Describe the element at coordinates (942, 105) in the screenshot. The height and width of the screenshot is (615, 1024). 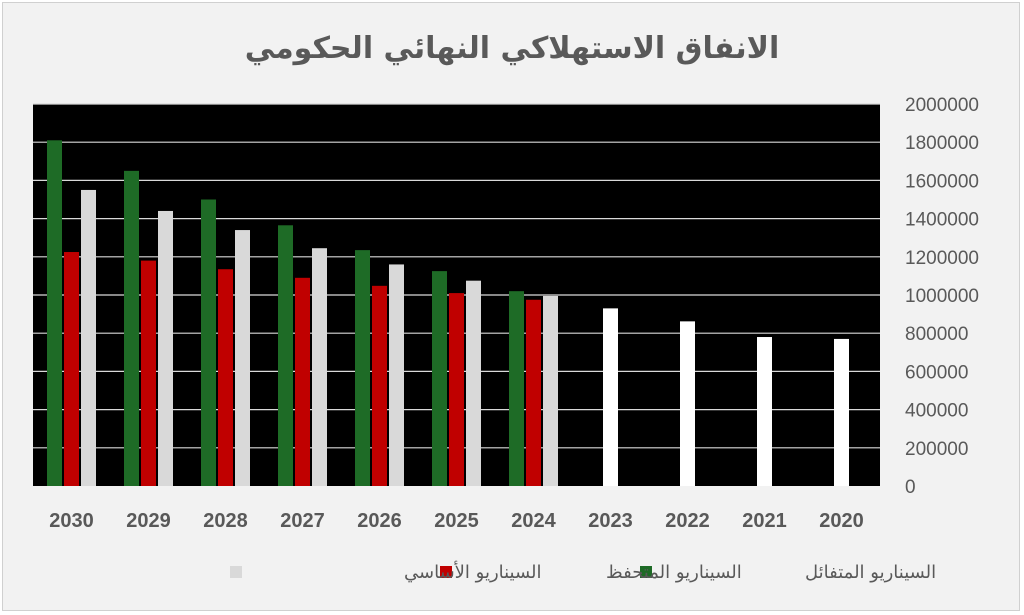
I see `y-tick-label: 2000000` at that location.